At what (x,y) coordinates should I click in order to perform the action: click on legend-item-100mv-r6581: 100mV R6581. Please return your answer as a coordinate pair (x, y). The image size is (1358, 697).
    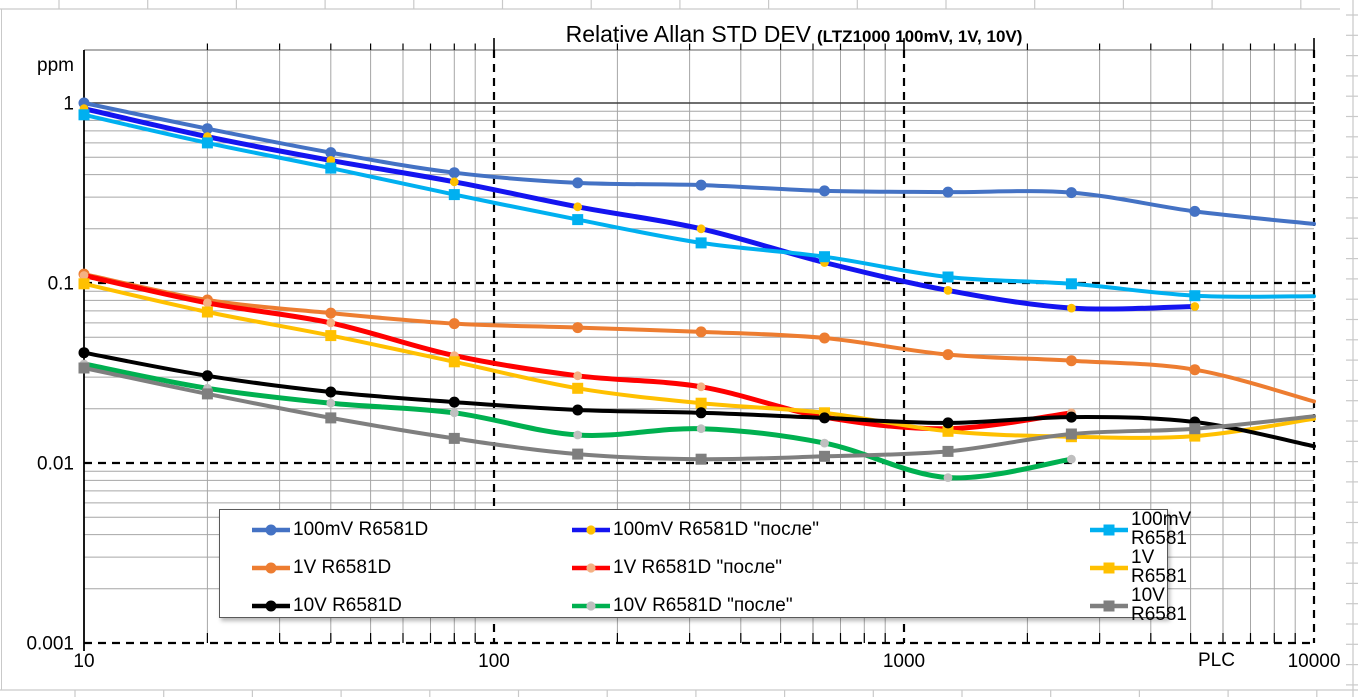
    Looking at the image, I should click on (1140, 529).